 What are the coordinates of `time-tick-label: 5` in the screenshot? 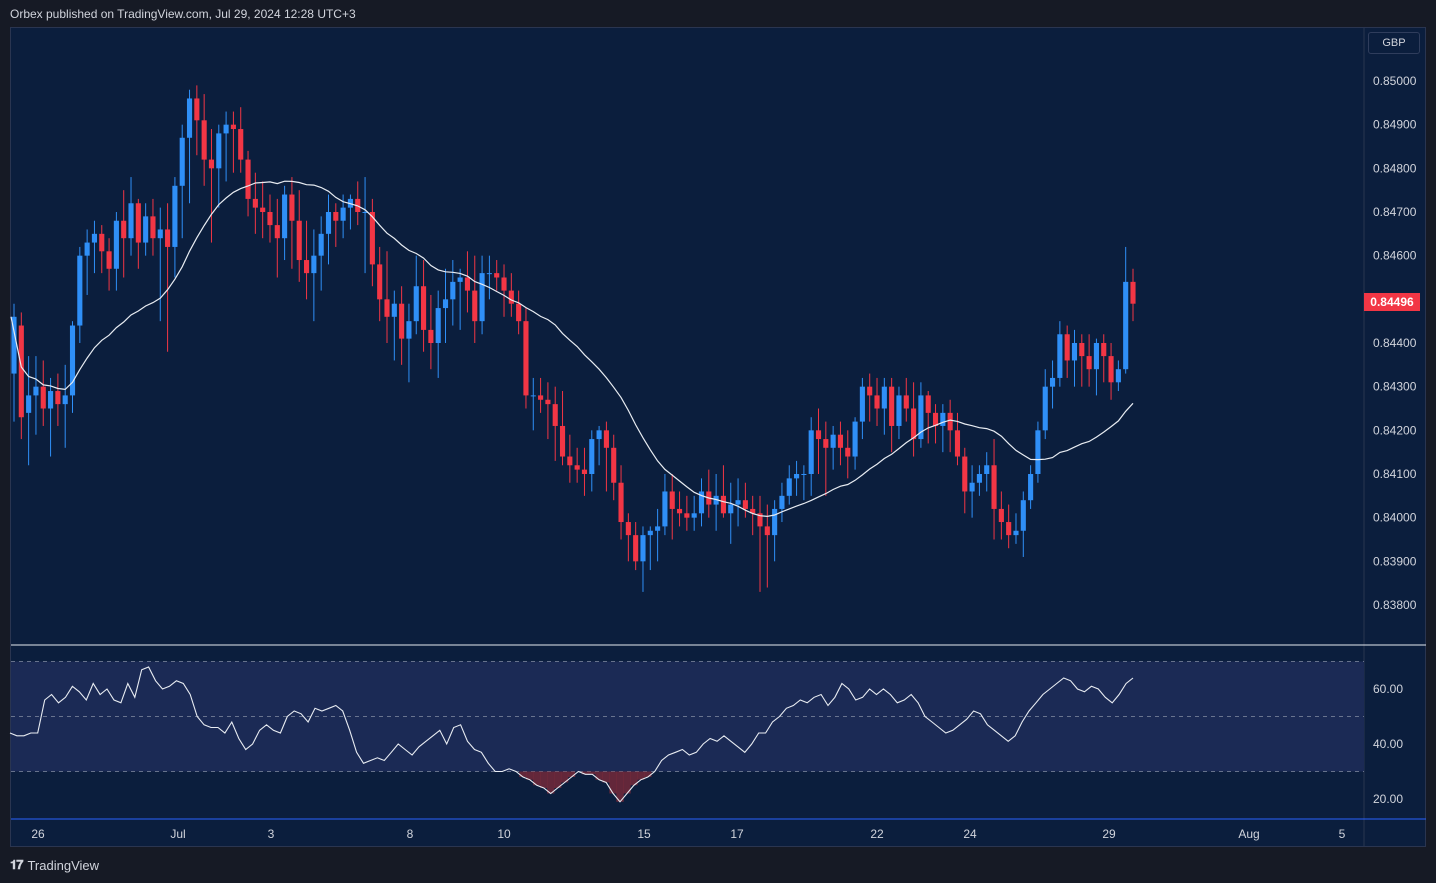 It's located at (1342, 834).